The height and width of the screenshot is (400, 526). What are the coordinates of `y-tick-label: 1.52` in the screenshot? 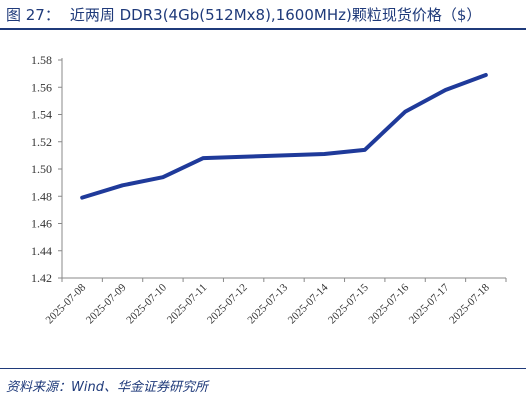 It's located at (41, 142).